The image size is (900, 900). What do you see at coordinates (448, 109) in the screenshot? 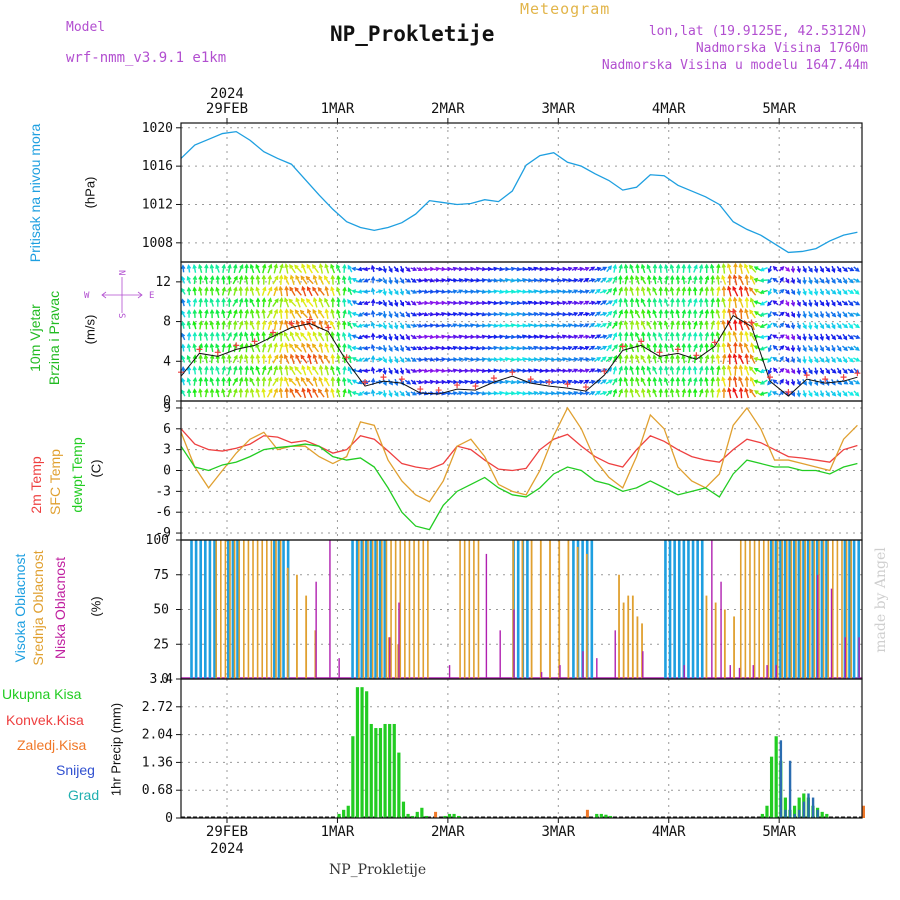
I see `top-day-label: 2MAR` at bounding box center [448, 109].